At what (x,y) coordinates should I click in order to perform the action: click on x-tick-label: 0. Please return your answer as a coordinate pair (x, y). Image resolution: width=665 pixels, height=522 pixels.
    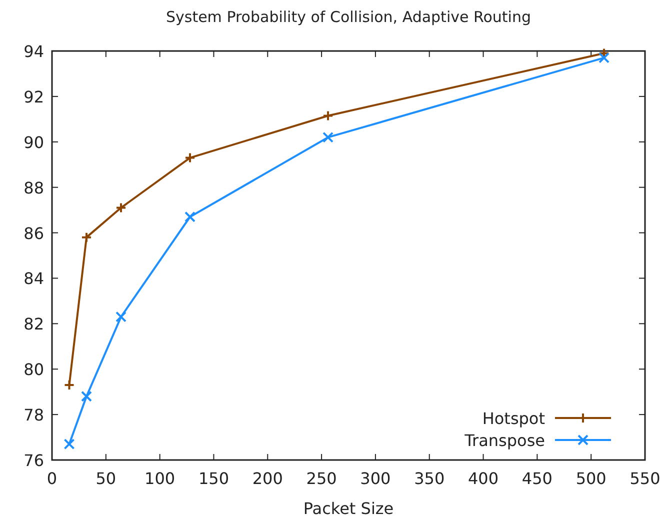
    Looking at the image, I should click on (52, 478).